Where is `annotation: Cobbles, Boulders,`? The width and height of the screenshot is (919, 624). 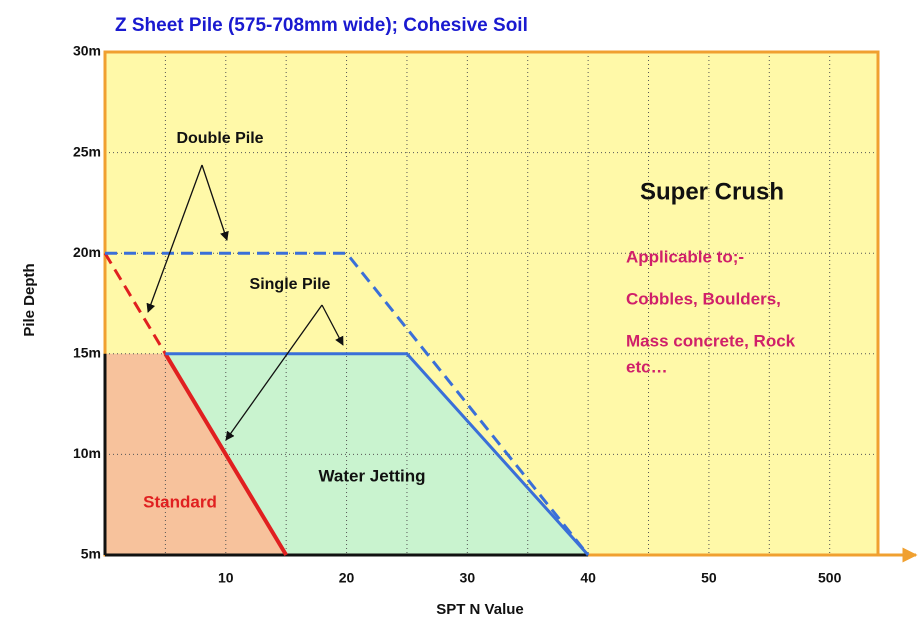 annotation: Cobbles, Boulders, is located at coordinates (703, 298).